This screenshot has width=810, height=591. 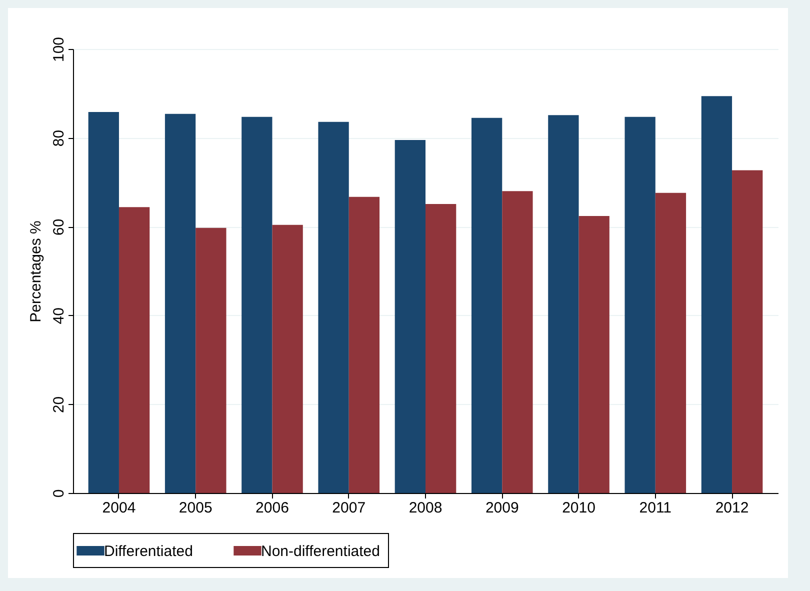 What do you see at coordinates (272, 508) in the screenshot?
I see `x-tick-label: 2006` at bounding box center [272, 508].